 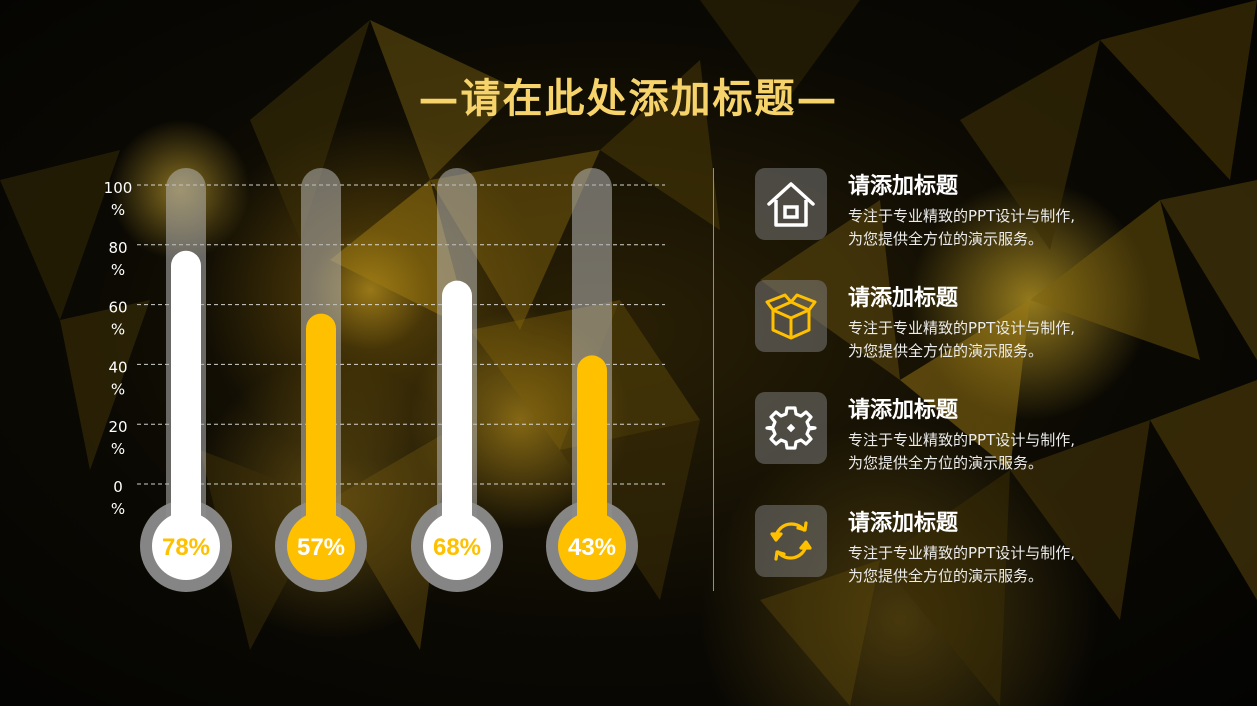 I want to click on gear-icon-box, so click(x=791, y=428).